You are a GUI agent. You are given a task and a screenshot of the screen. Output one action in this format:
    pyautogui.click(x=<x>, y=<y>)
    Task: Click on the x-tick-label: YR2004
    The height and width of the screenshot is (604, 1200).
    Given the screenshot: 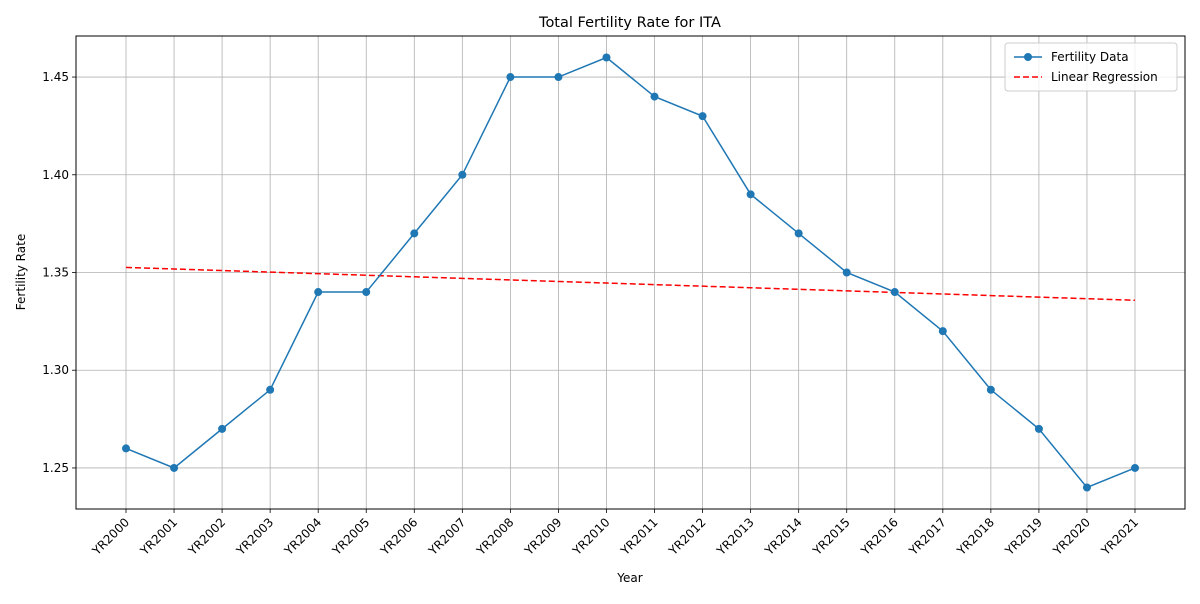 What is the action you would take?
    pyautogui.click(x=302, y=536)
    